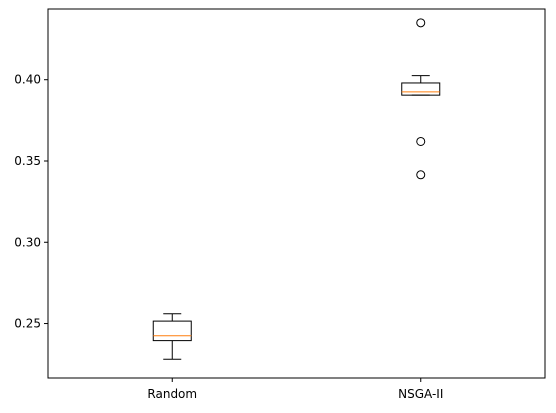 The height and width of the screenshot is (413, 556). I want to click on x-tick-label: NSGA-II, so click(420, 394).